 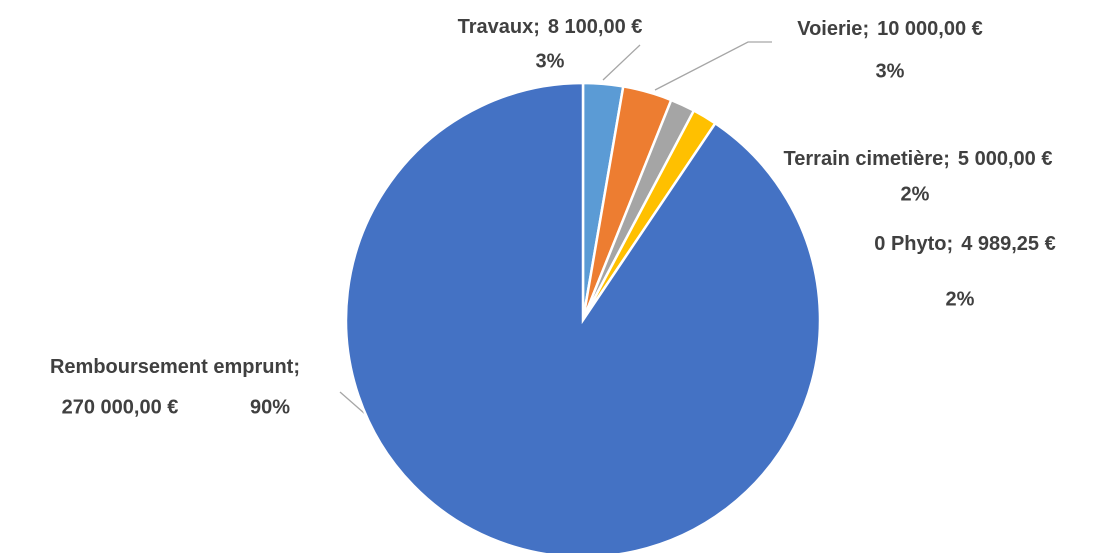 I want to click on data-label: Terrain cimetière; 5 000,00 €, so click(x=918, y=159).